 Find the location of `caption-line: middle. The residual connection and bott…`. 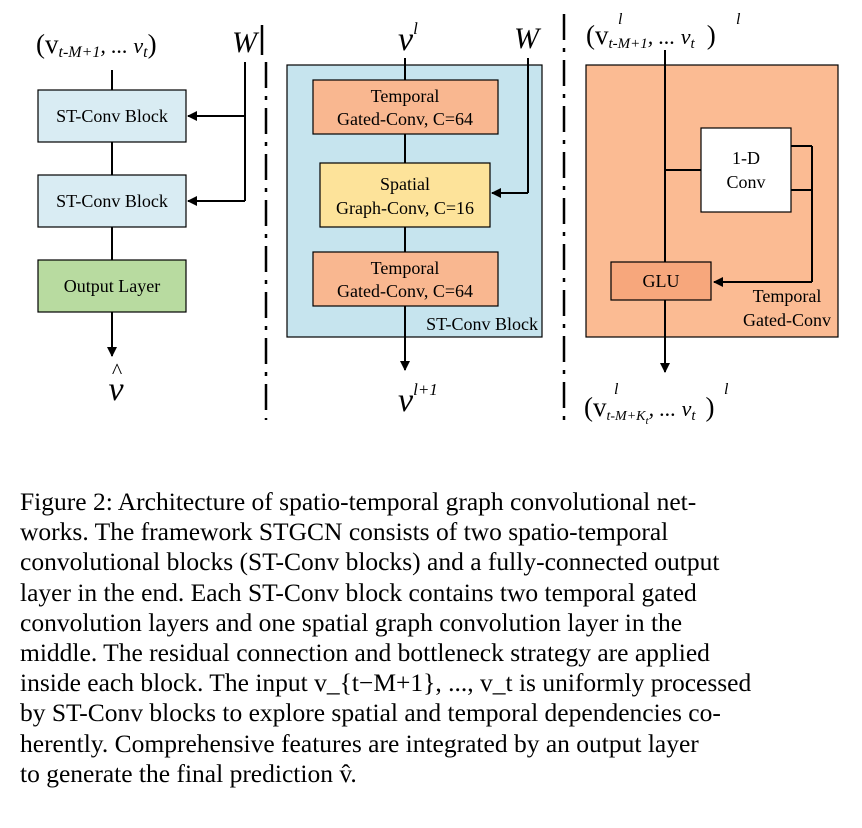

caption-line: middle. The residual connection and bott… is located at coordinates (365, 653).